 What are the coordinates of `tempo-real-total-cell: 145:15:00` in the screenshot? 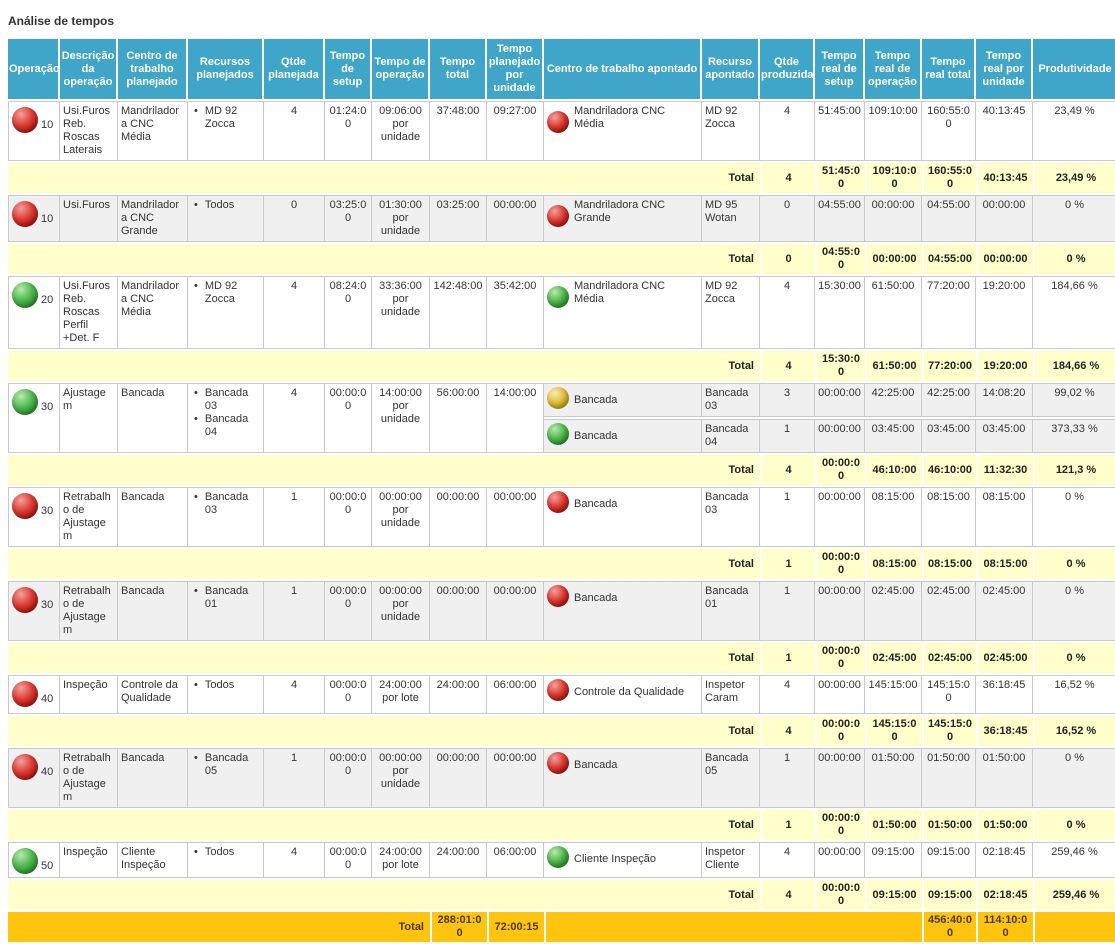 It's located at (949, 694).